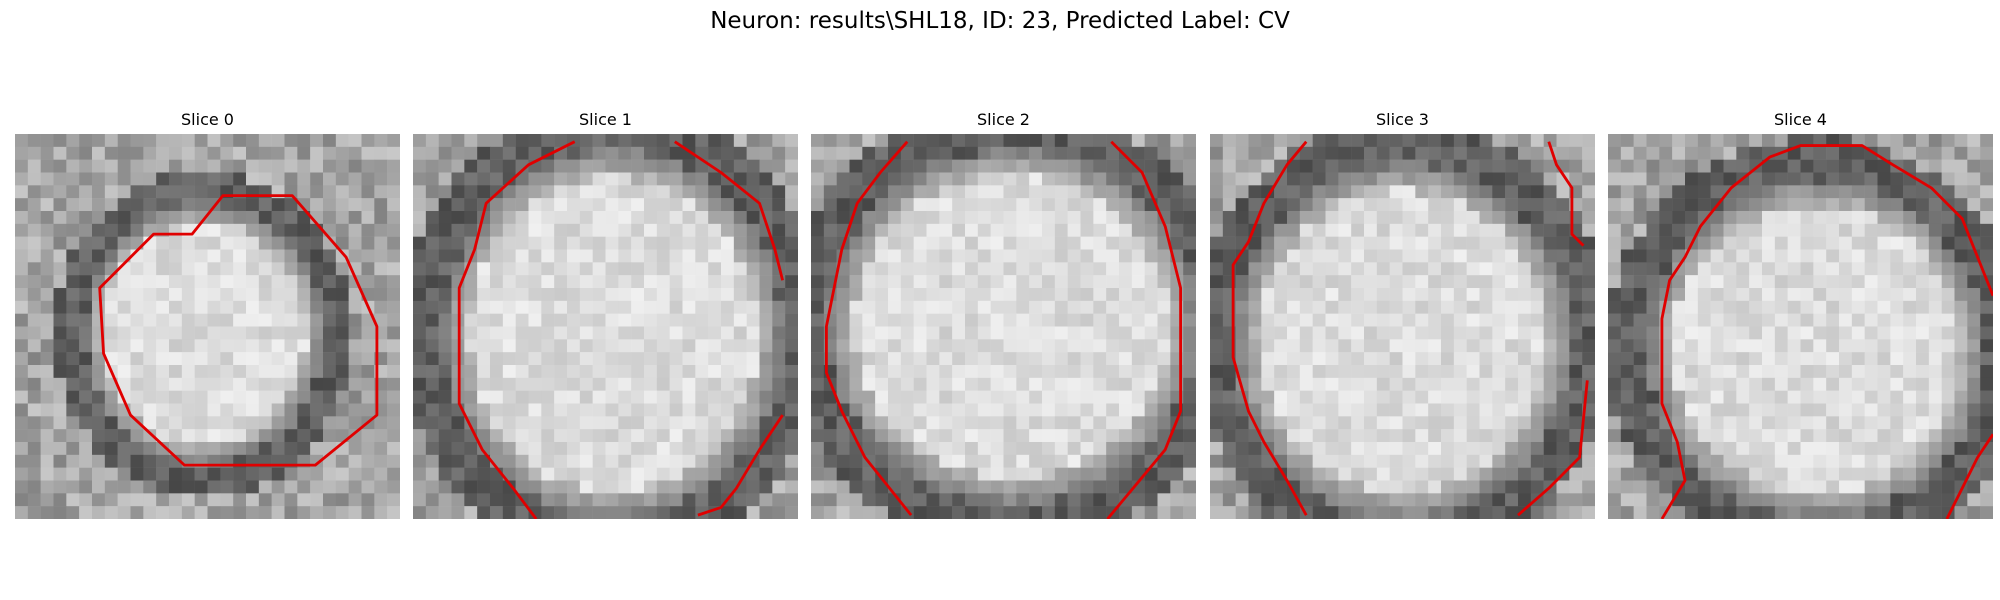 The height and width of the screenshot is (600, 2000). Describe the element at coordinates (207, 119) in the screenshot. I see `slice-title: Slice 0` at that location.